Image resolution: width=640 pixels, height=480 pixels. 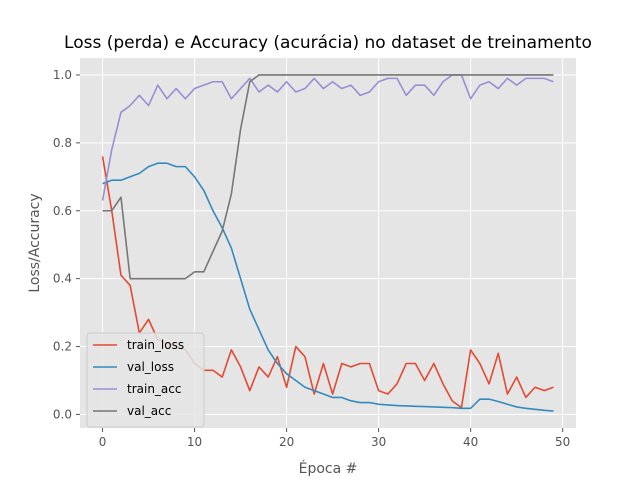 I want to click on y-tick-label: 0.2, so click(x=62, y=347).